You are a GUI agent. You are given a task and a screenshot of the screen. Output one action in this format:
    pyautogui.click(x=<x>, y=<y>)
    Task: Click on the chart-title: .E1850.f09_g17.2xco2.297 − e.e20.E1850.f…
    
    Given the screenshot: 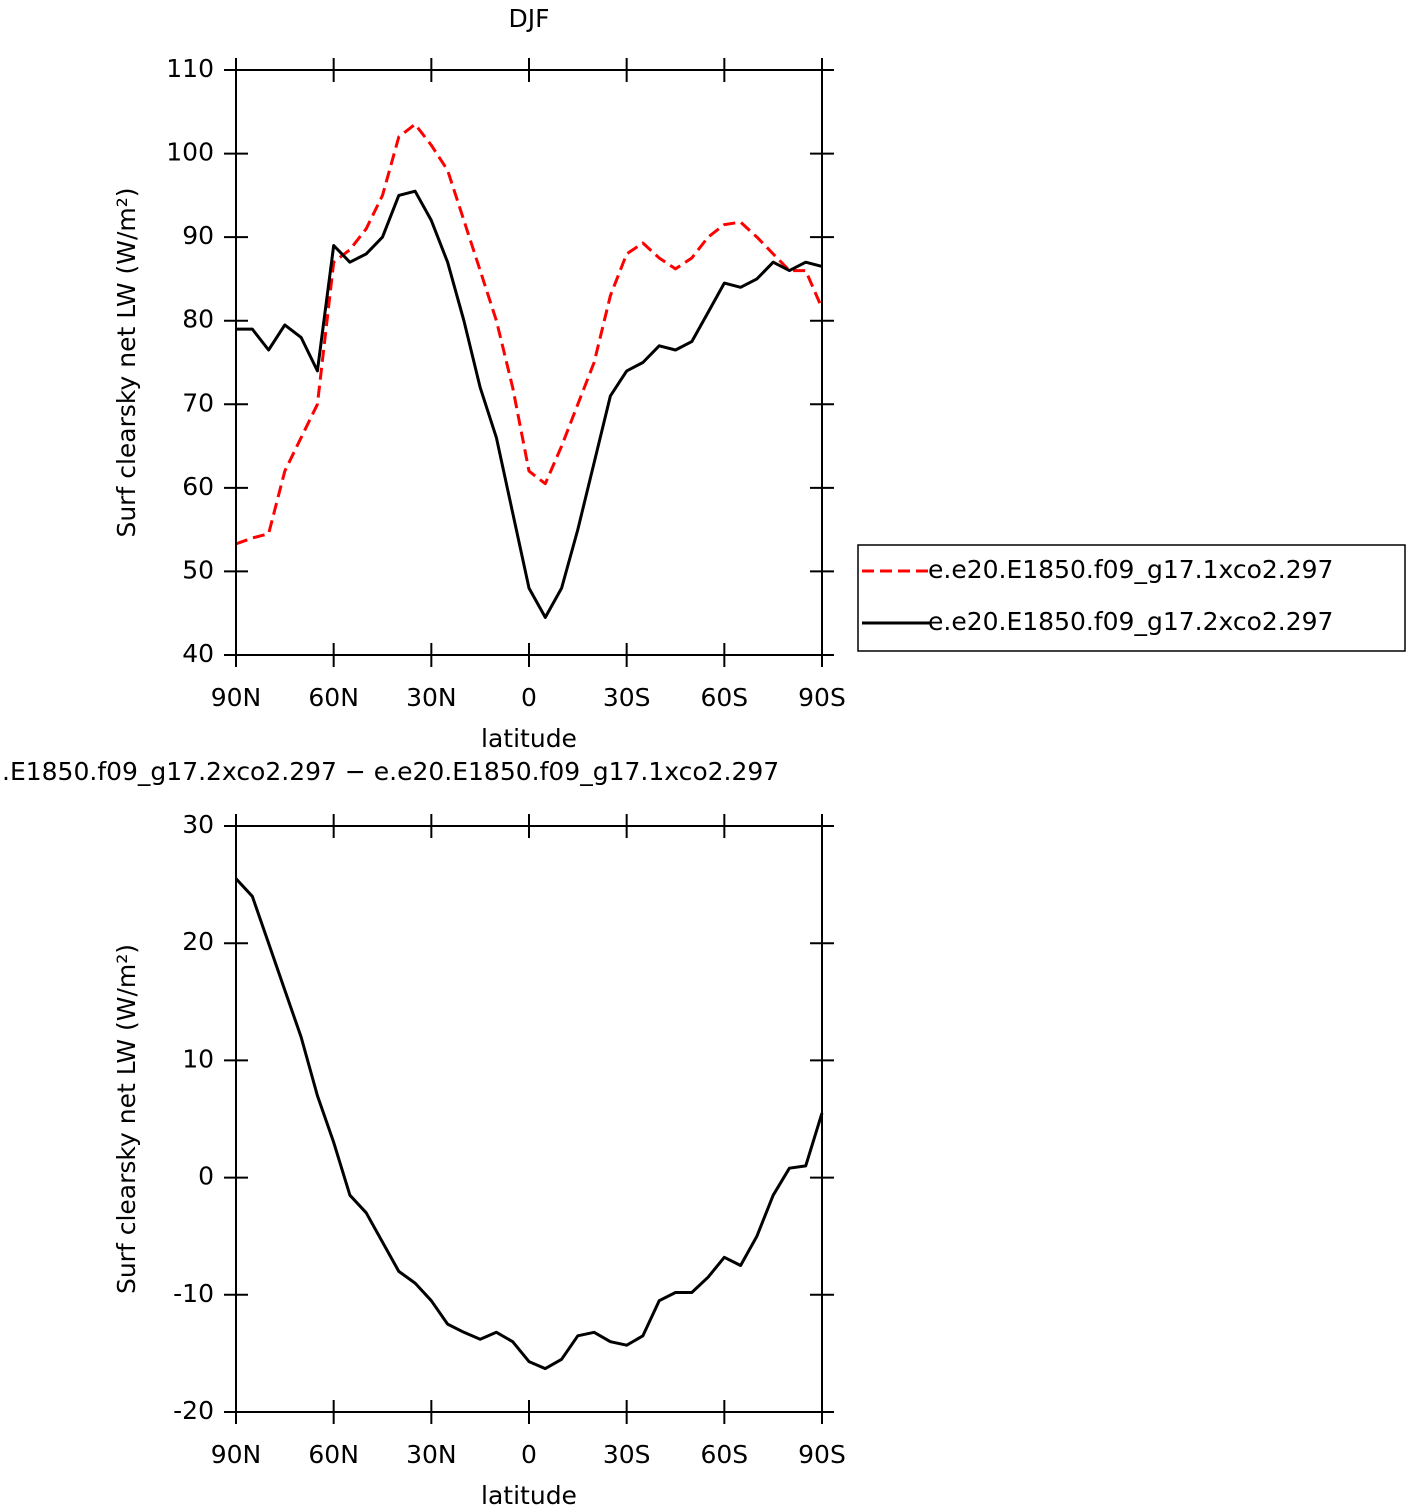 What is the action you would take?
    pyautogui.click(x=390, y=771)
    